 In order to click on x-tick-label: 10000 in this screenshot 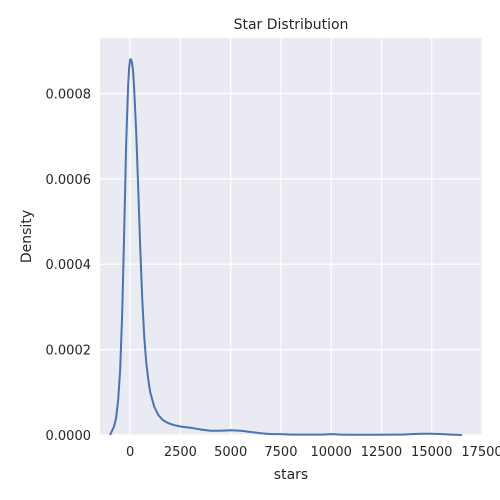, I will do `click(331, 452)`.